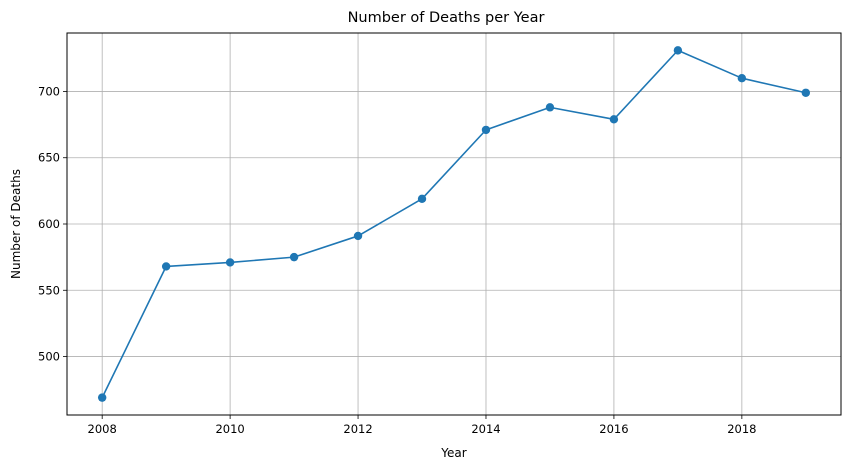  What do you see at coordinates (49, 290) in the screenshot?
I see `y-tick-label: 550` at bounding box center [49, 290].